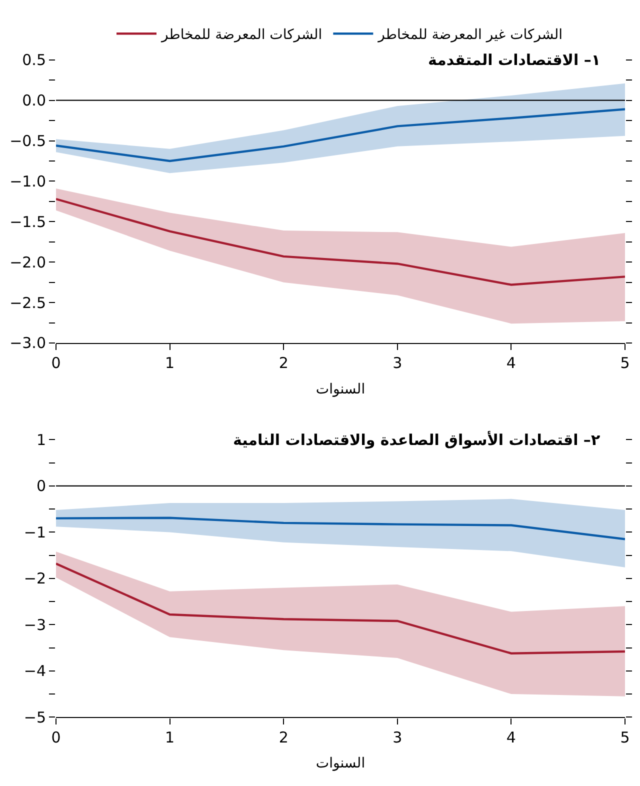 The image size is (640, 786). What do you see at coordinates (470, 35) in the screenshot?
I see `legend-label: الشركات غير المعرضة للمخاطر` at bounding box center [470, 35].